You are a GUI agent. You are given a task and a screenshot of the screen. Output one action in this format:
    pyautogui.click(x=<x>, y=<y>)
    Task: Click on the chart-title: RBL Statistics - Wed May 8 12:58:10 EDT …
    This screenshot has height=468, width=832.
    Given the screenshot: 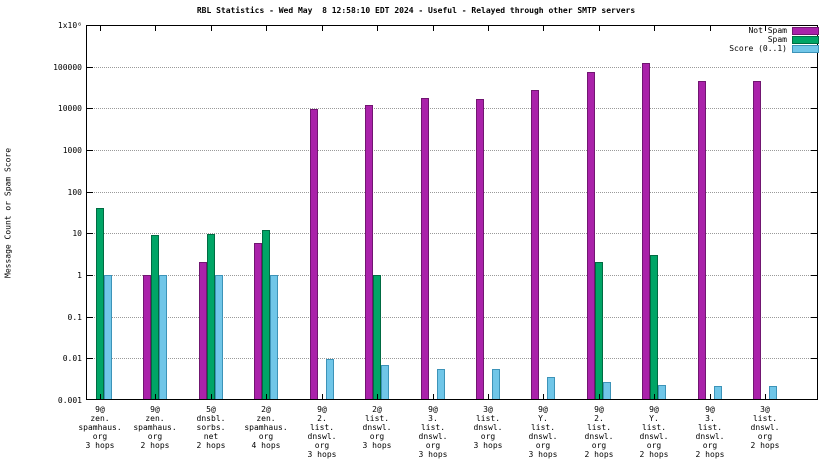 What is the action you would take?
    pyautogui.click(x=416, y=10)
    